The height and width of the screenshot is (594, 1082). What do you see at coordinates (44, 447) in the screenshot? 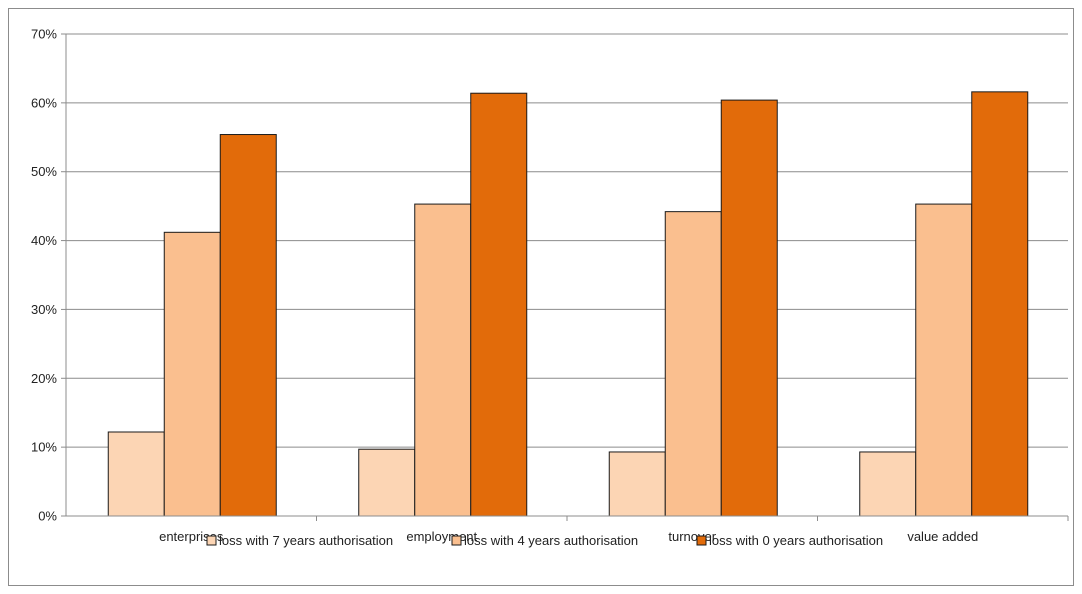
I see `y-tick-label: 10%` at bounding box center [44, 447].